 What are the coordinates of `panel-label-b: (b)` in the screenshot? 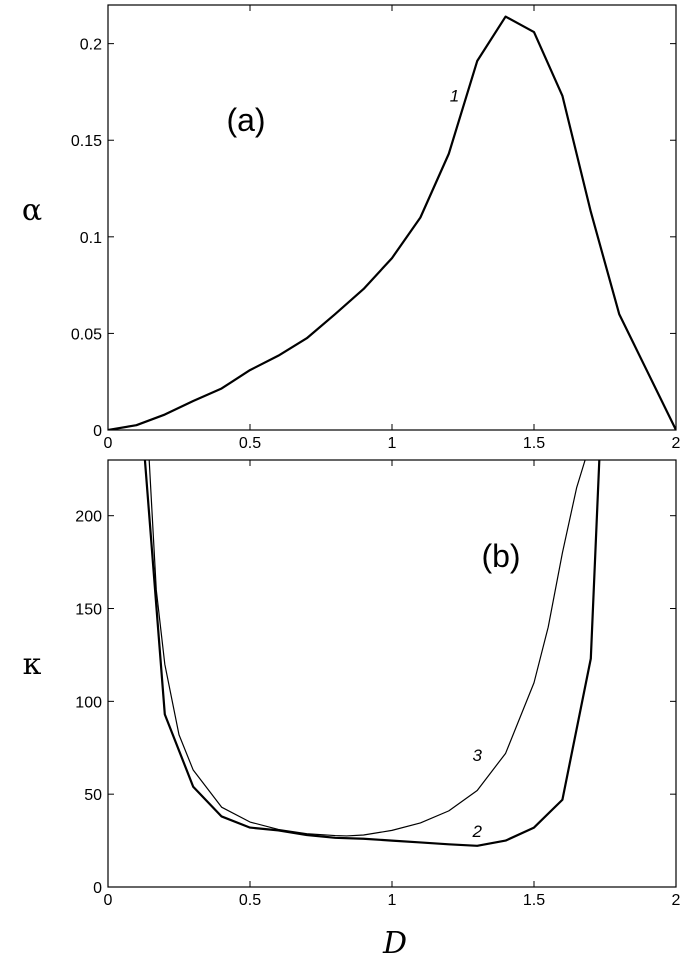 It's located at (500, 556).